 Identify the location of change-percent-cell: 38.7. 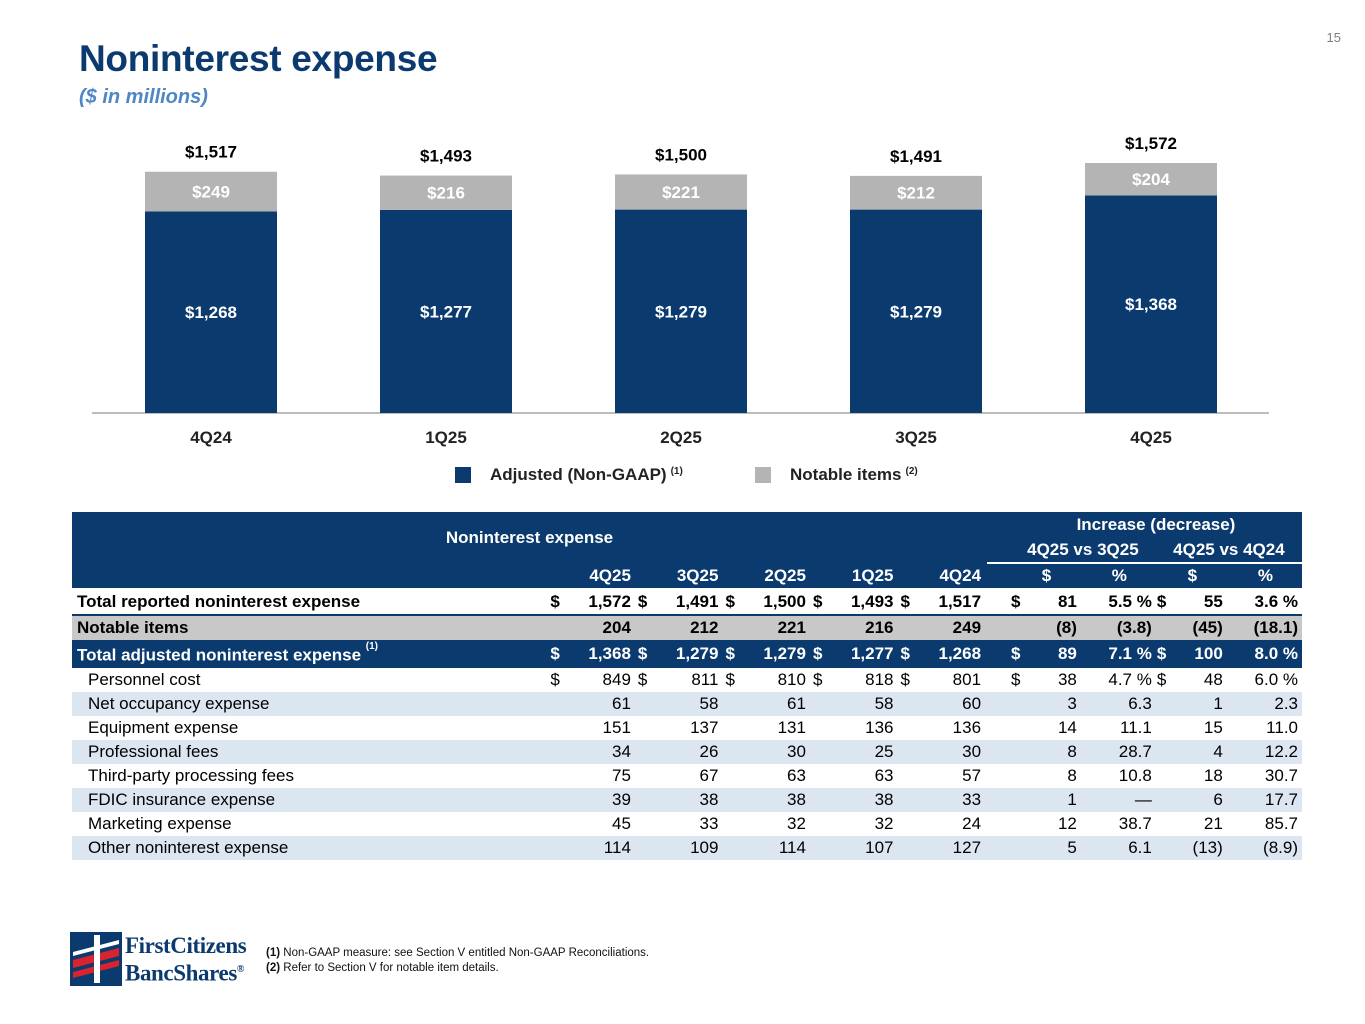
(1135, 823).